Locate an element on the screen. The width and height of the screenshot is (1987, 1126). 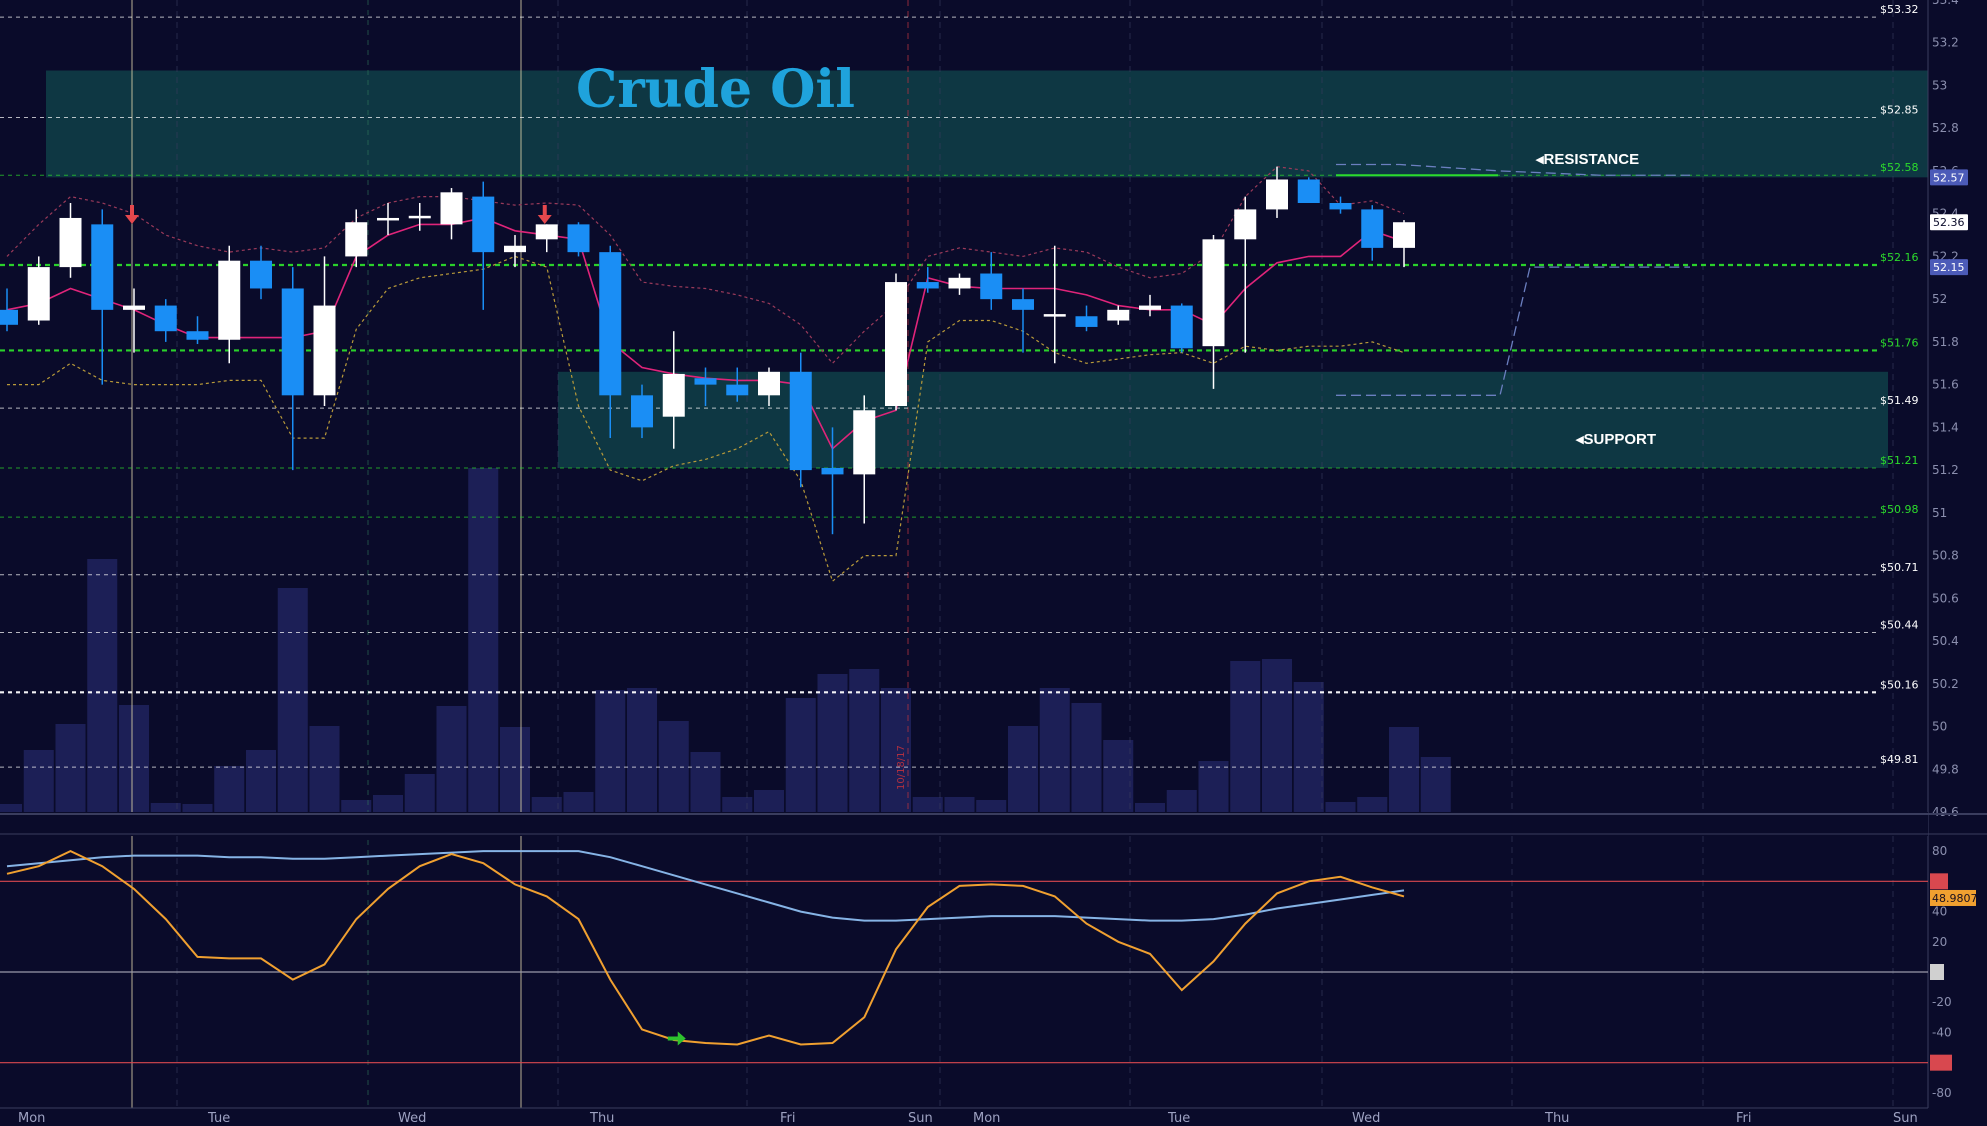
level-label: $53.32 is located at coordinates (1899, 9).